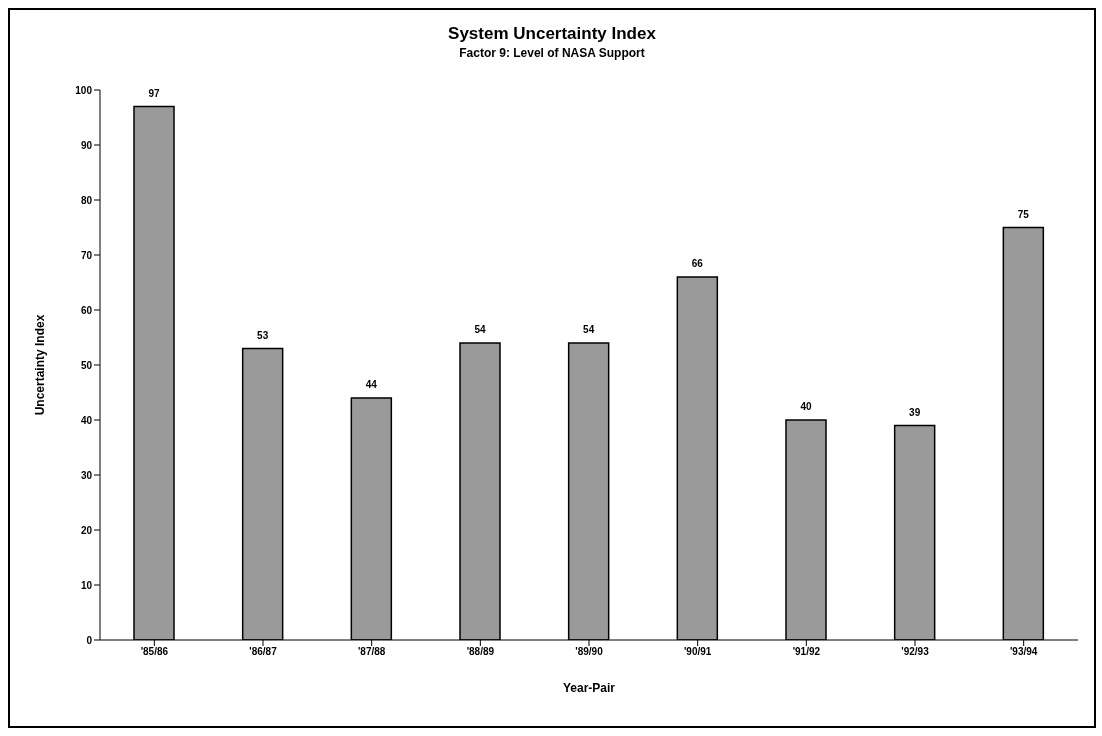 Image resolution: width=1102 pixels, height=736 pixels. I want to click on x-tick-label: '85/86, so click(154, 652).